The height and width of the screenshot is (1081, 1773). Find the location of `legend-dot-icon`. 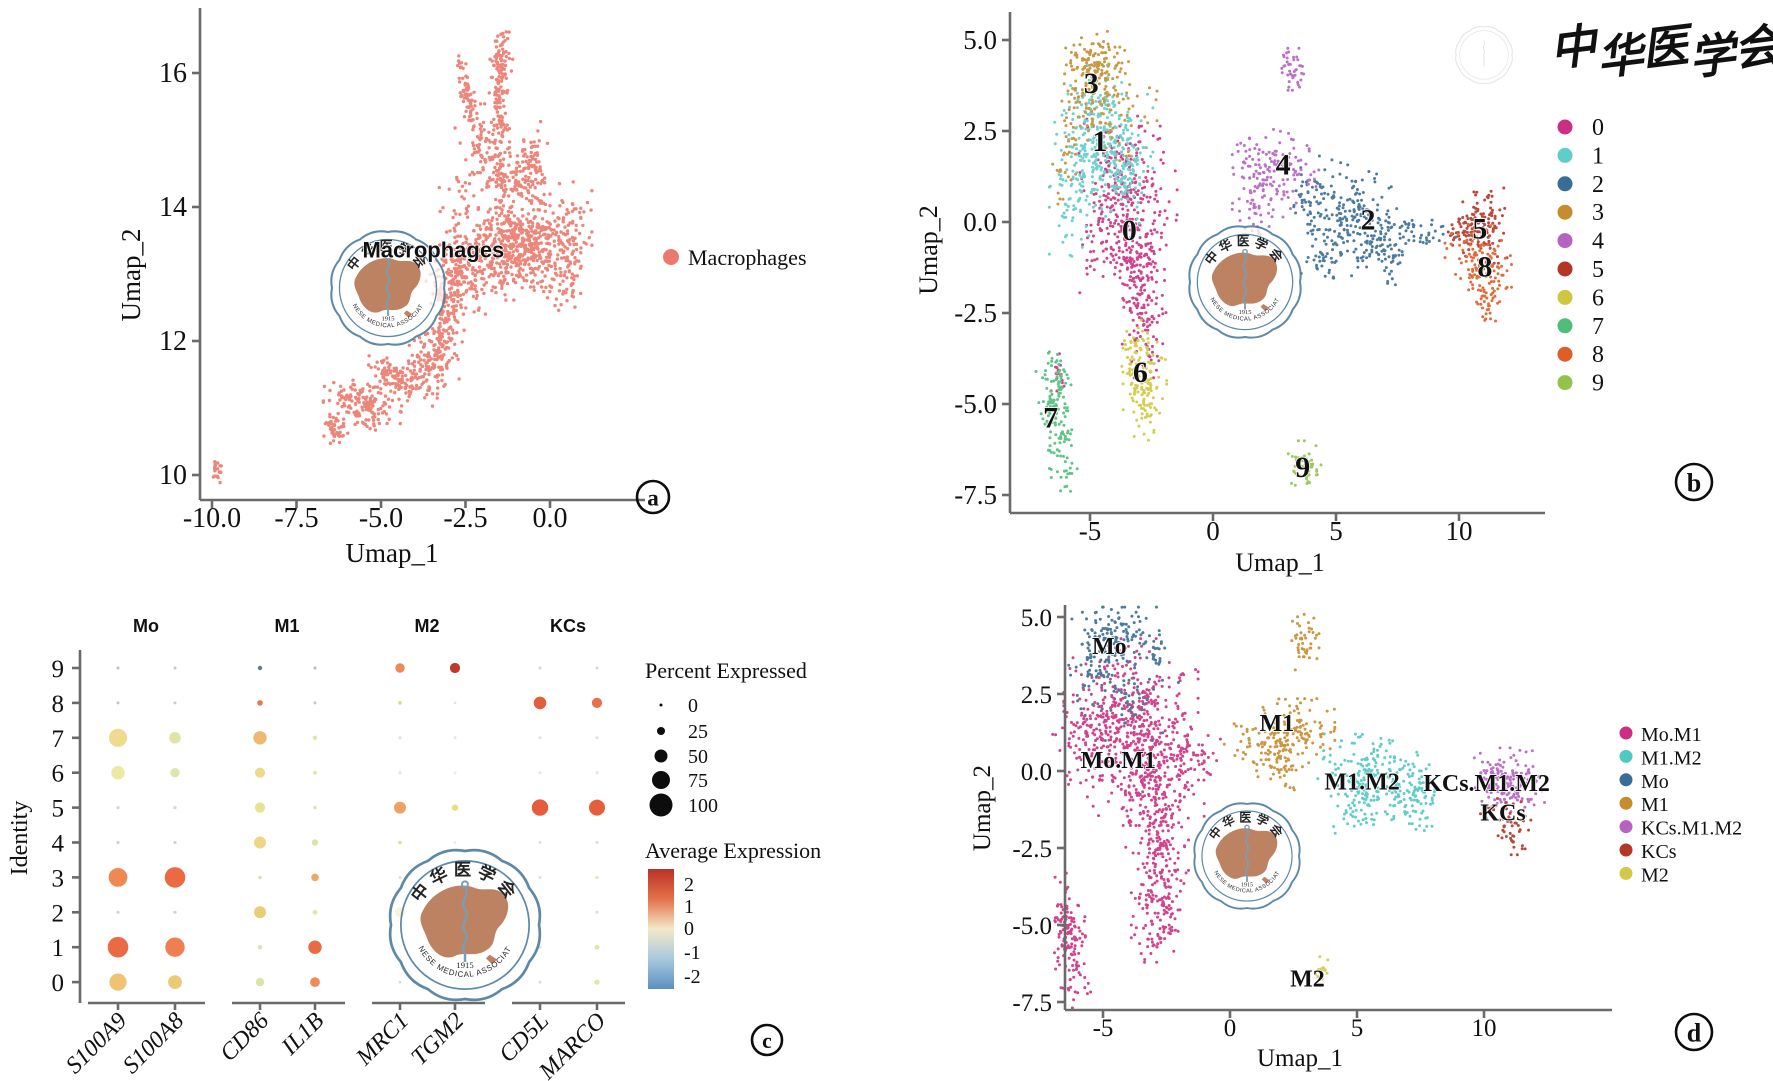

legend-dot-icon is located at coordinates (1565, 326).